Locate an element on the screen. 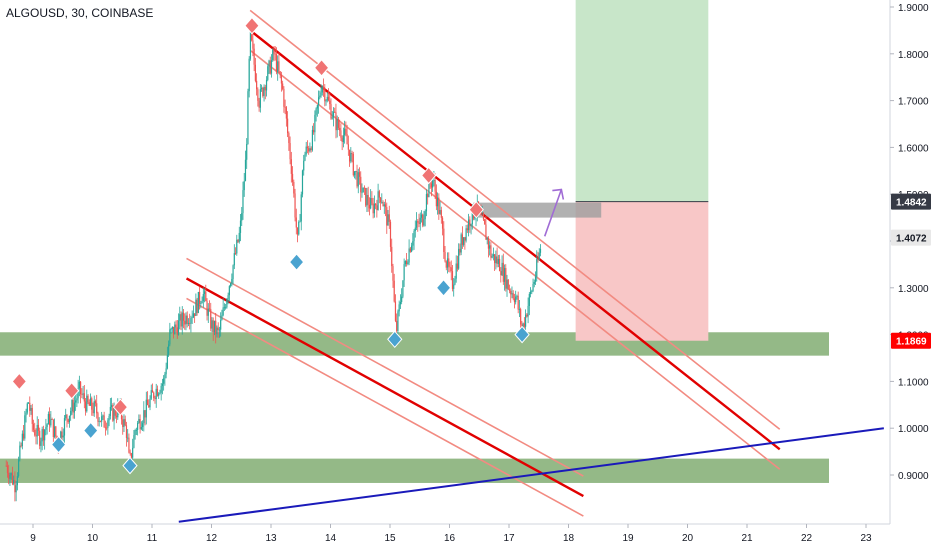  pivot-low-marker is located at coordinates (443, 288).